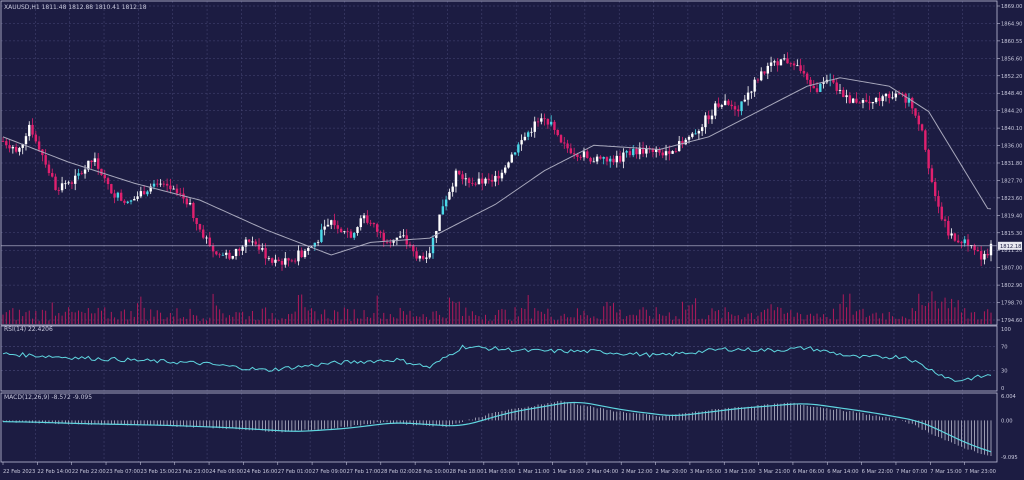 This screenshot has height=480, width=1024. I want to click on price-tick-label: 1860.55, so click(1011, 42).